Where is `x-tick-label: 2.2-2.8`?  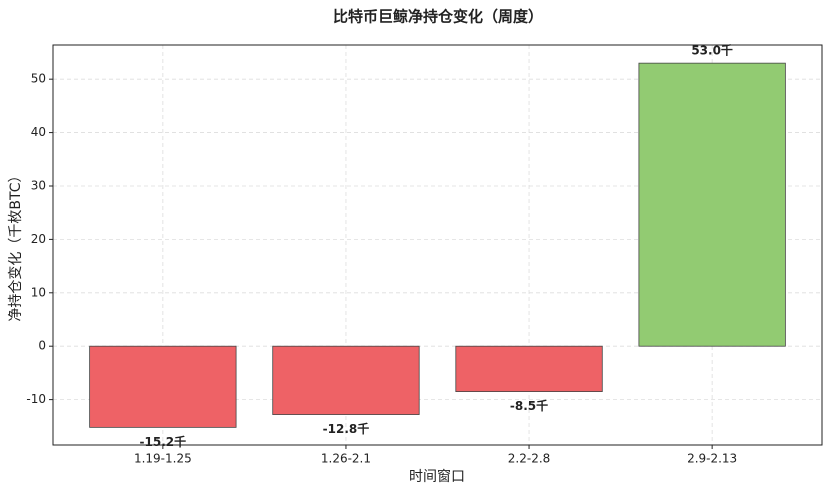
x-tick-label: 2.2-2.8 is located at coordinates (529, 459).